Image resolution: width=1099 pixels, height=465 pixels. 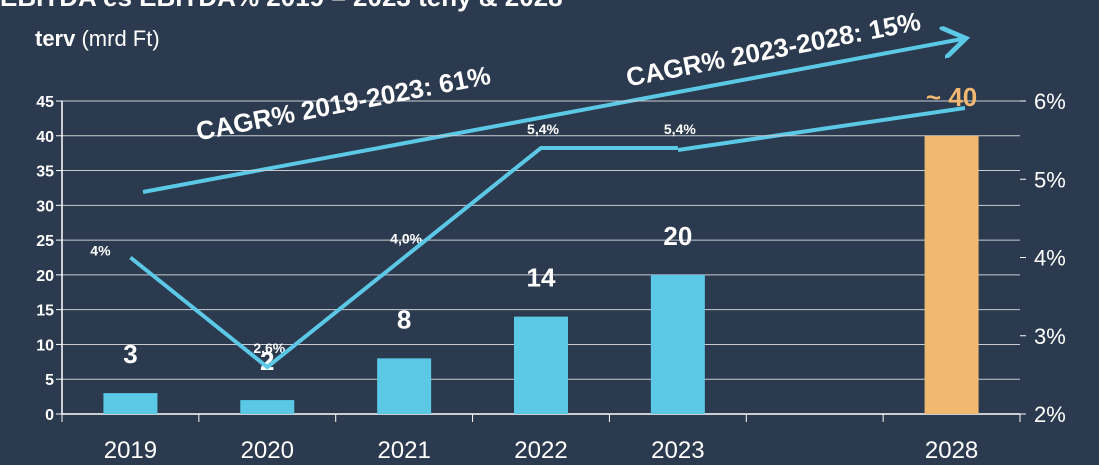 What do you see at coordinates (677, 236) in the screenshot?
I see `bar-label: 20` at bounding box center [677, 236].